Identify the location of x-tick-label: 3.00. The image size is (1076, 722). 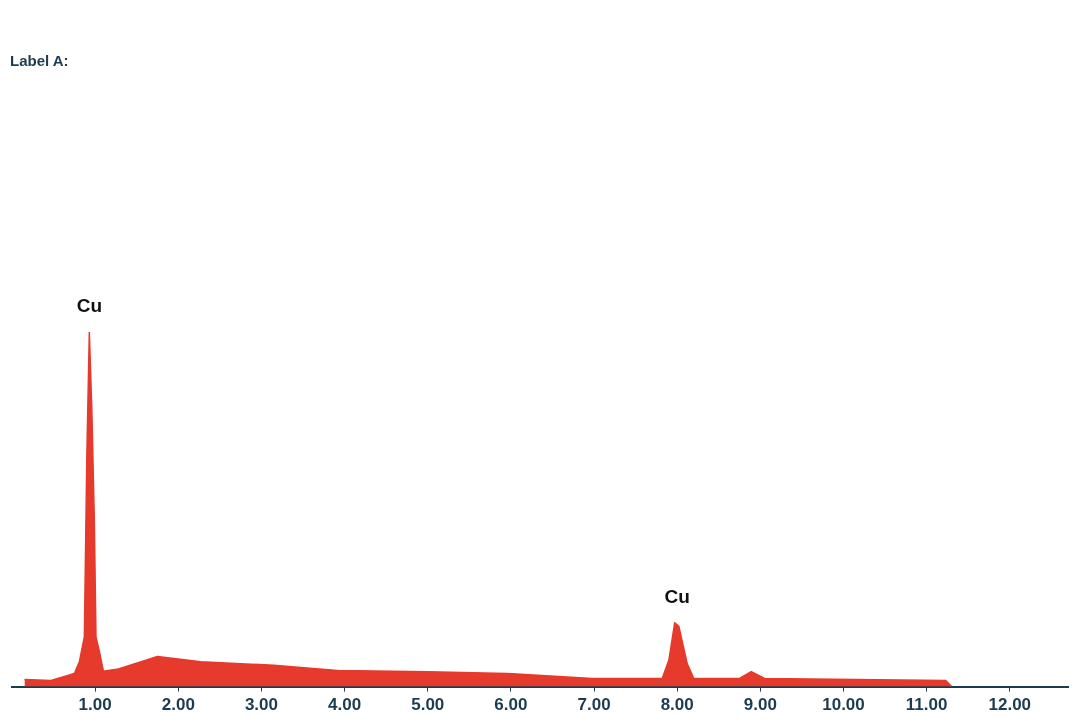
(261, 705).